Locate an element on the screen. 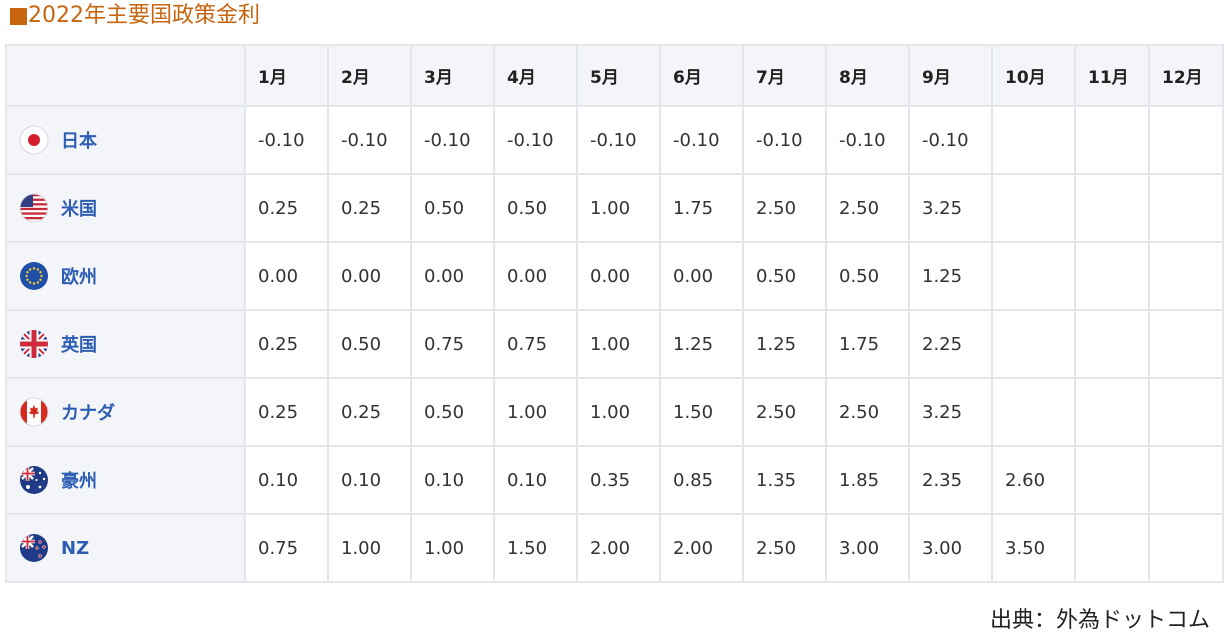 This screenshot has width=1224, height=635. source-credit: 出典：外為ドットコム is located at coordinates (1099, 620).